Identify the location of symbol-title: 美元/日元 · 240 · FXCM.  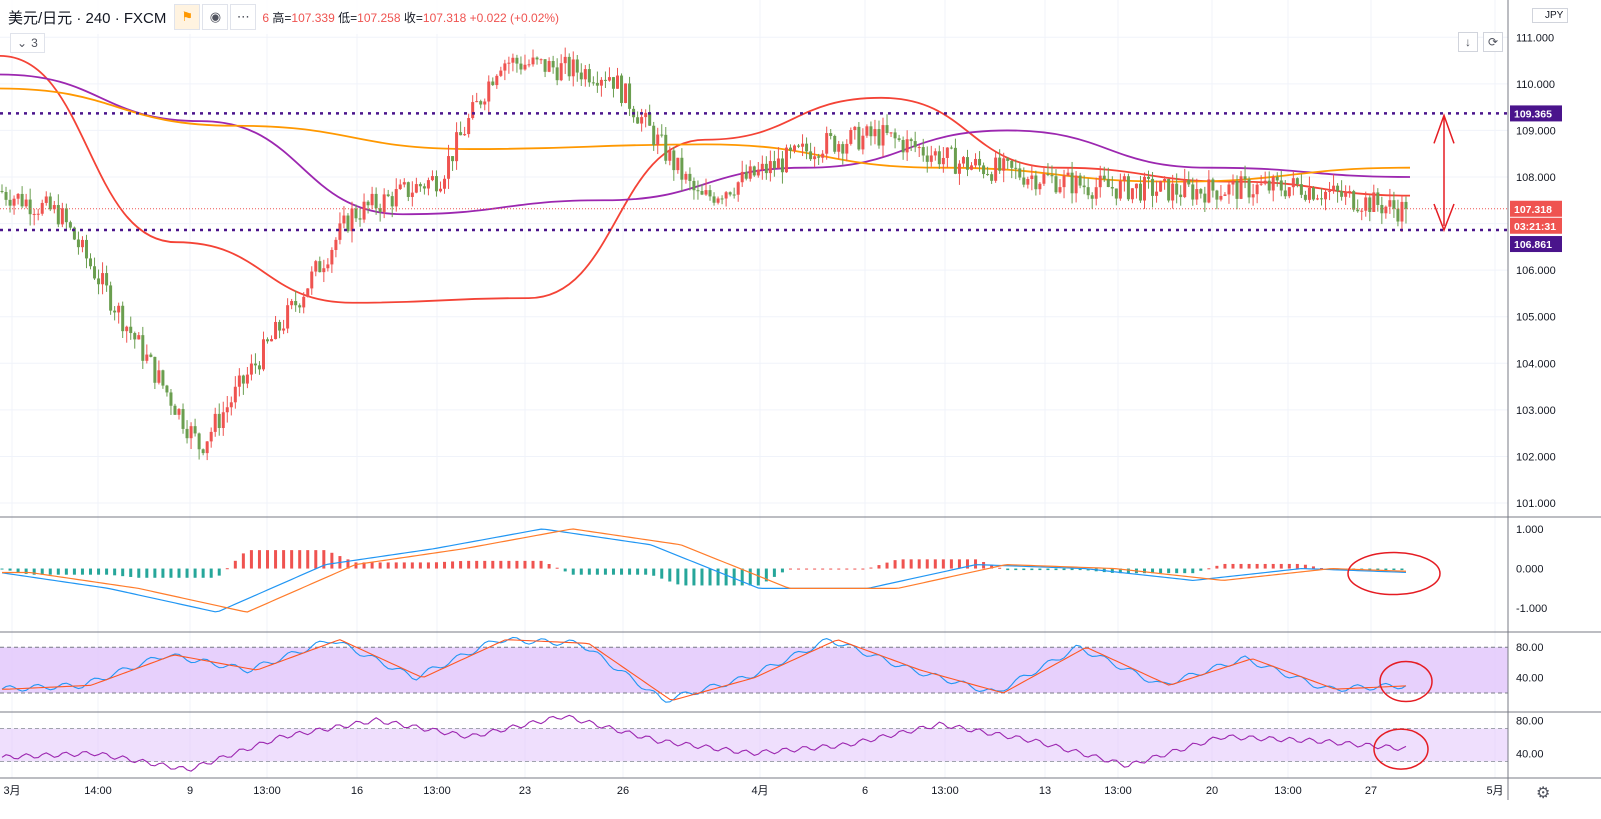
(87, 18).